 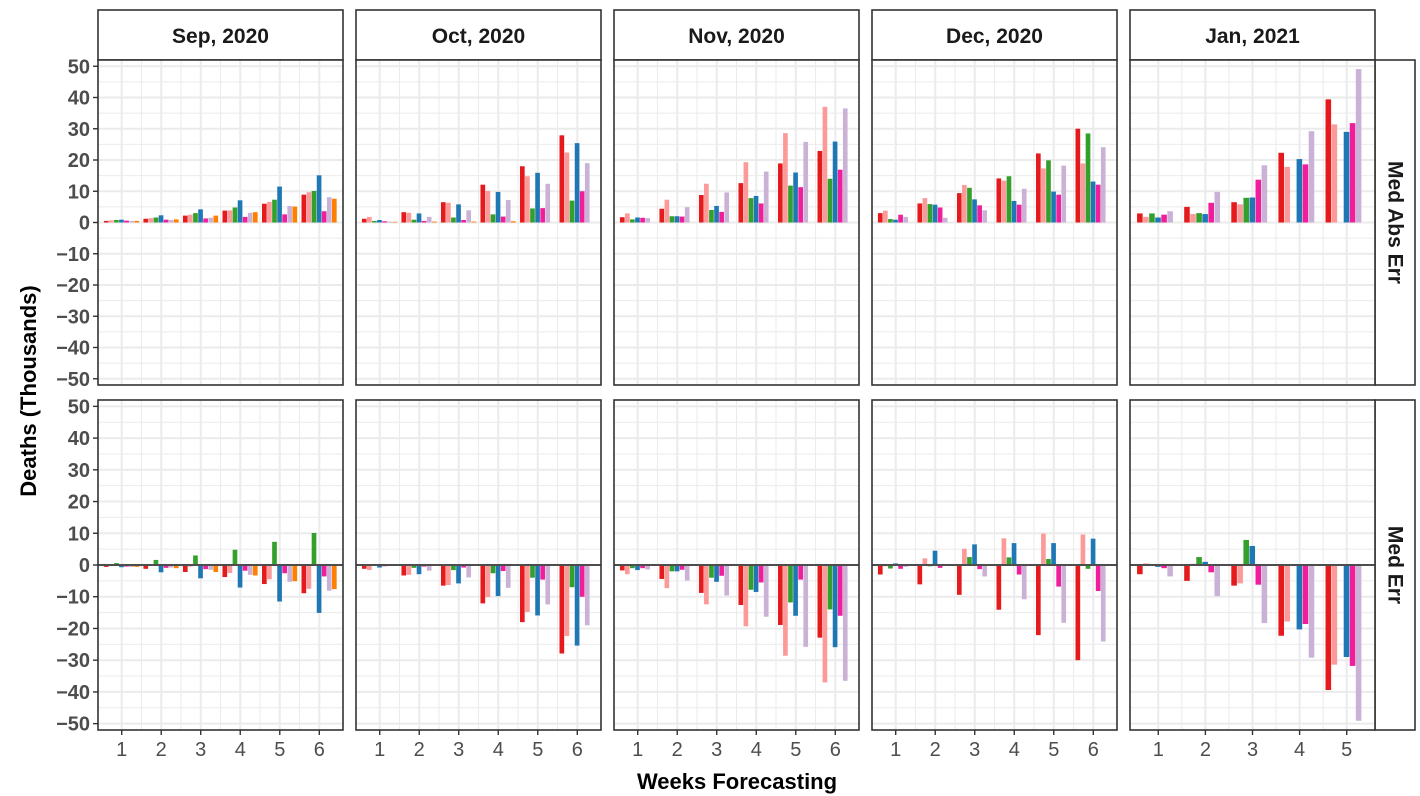 What do you see at coordinates (73, 693) in the screenshot?
I see `y-tick-label: −40` at bounding box center [73, 693].